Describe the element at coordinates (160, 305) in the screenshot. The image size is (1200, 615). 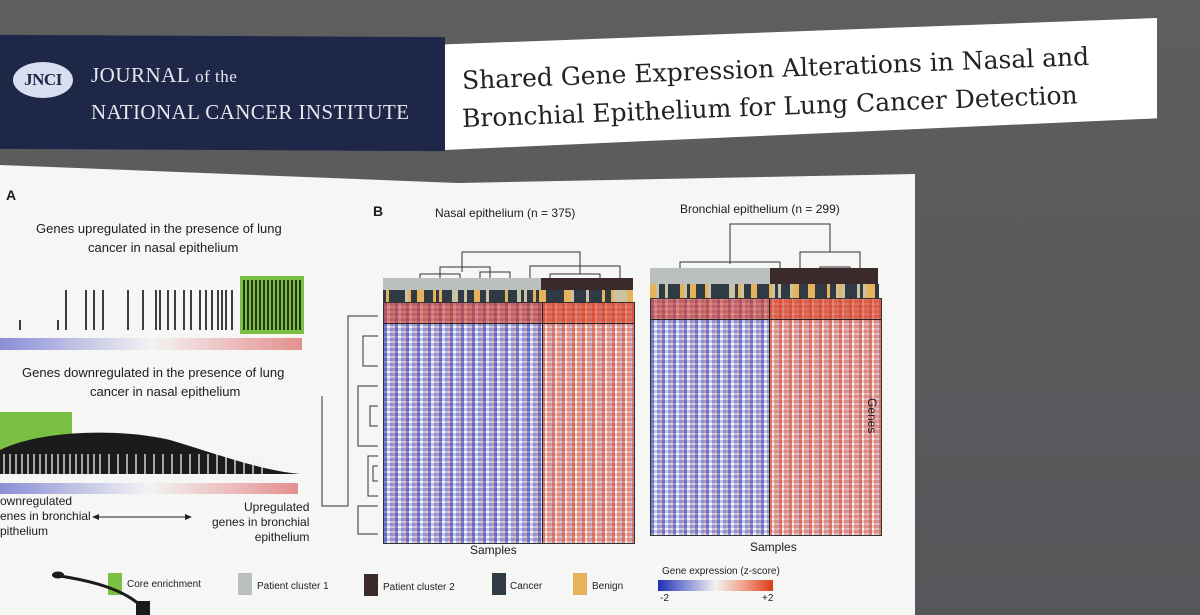
I see `up-gene-ticks` at that location.